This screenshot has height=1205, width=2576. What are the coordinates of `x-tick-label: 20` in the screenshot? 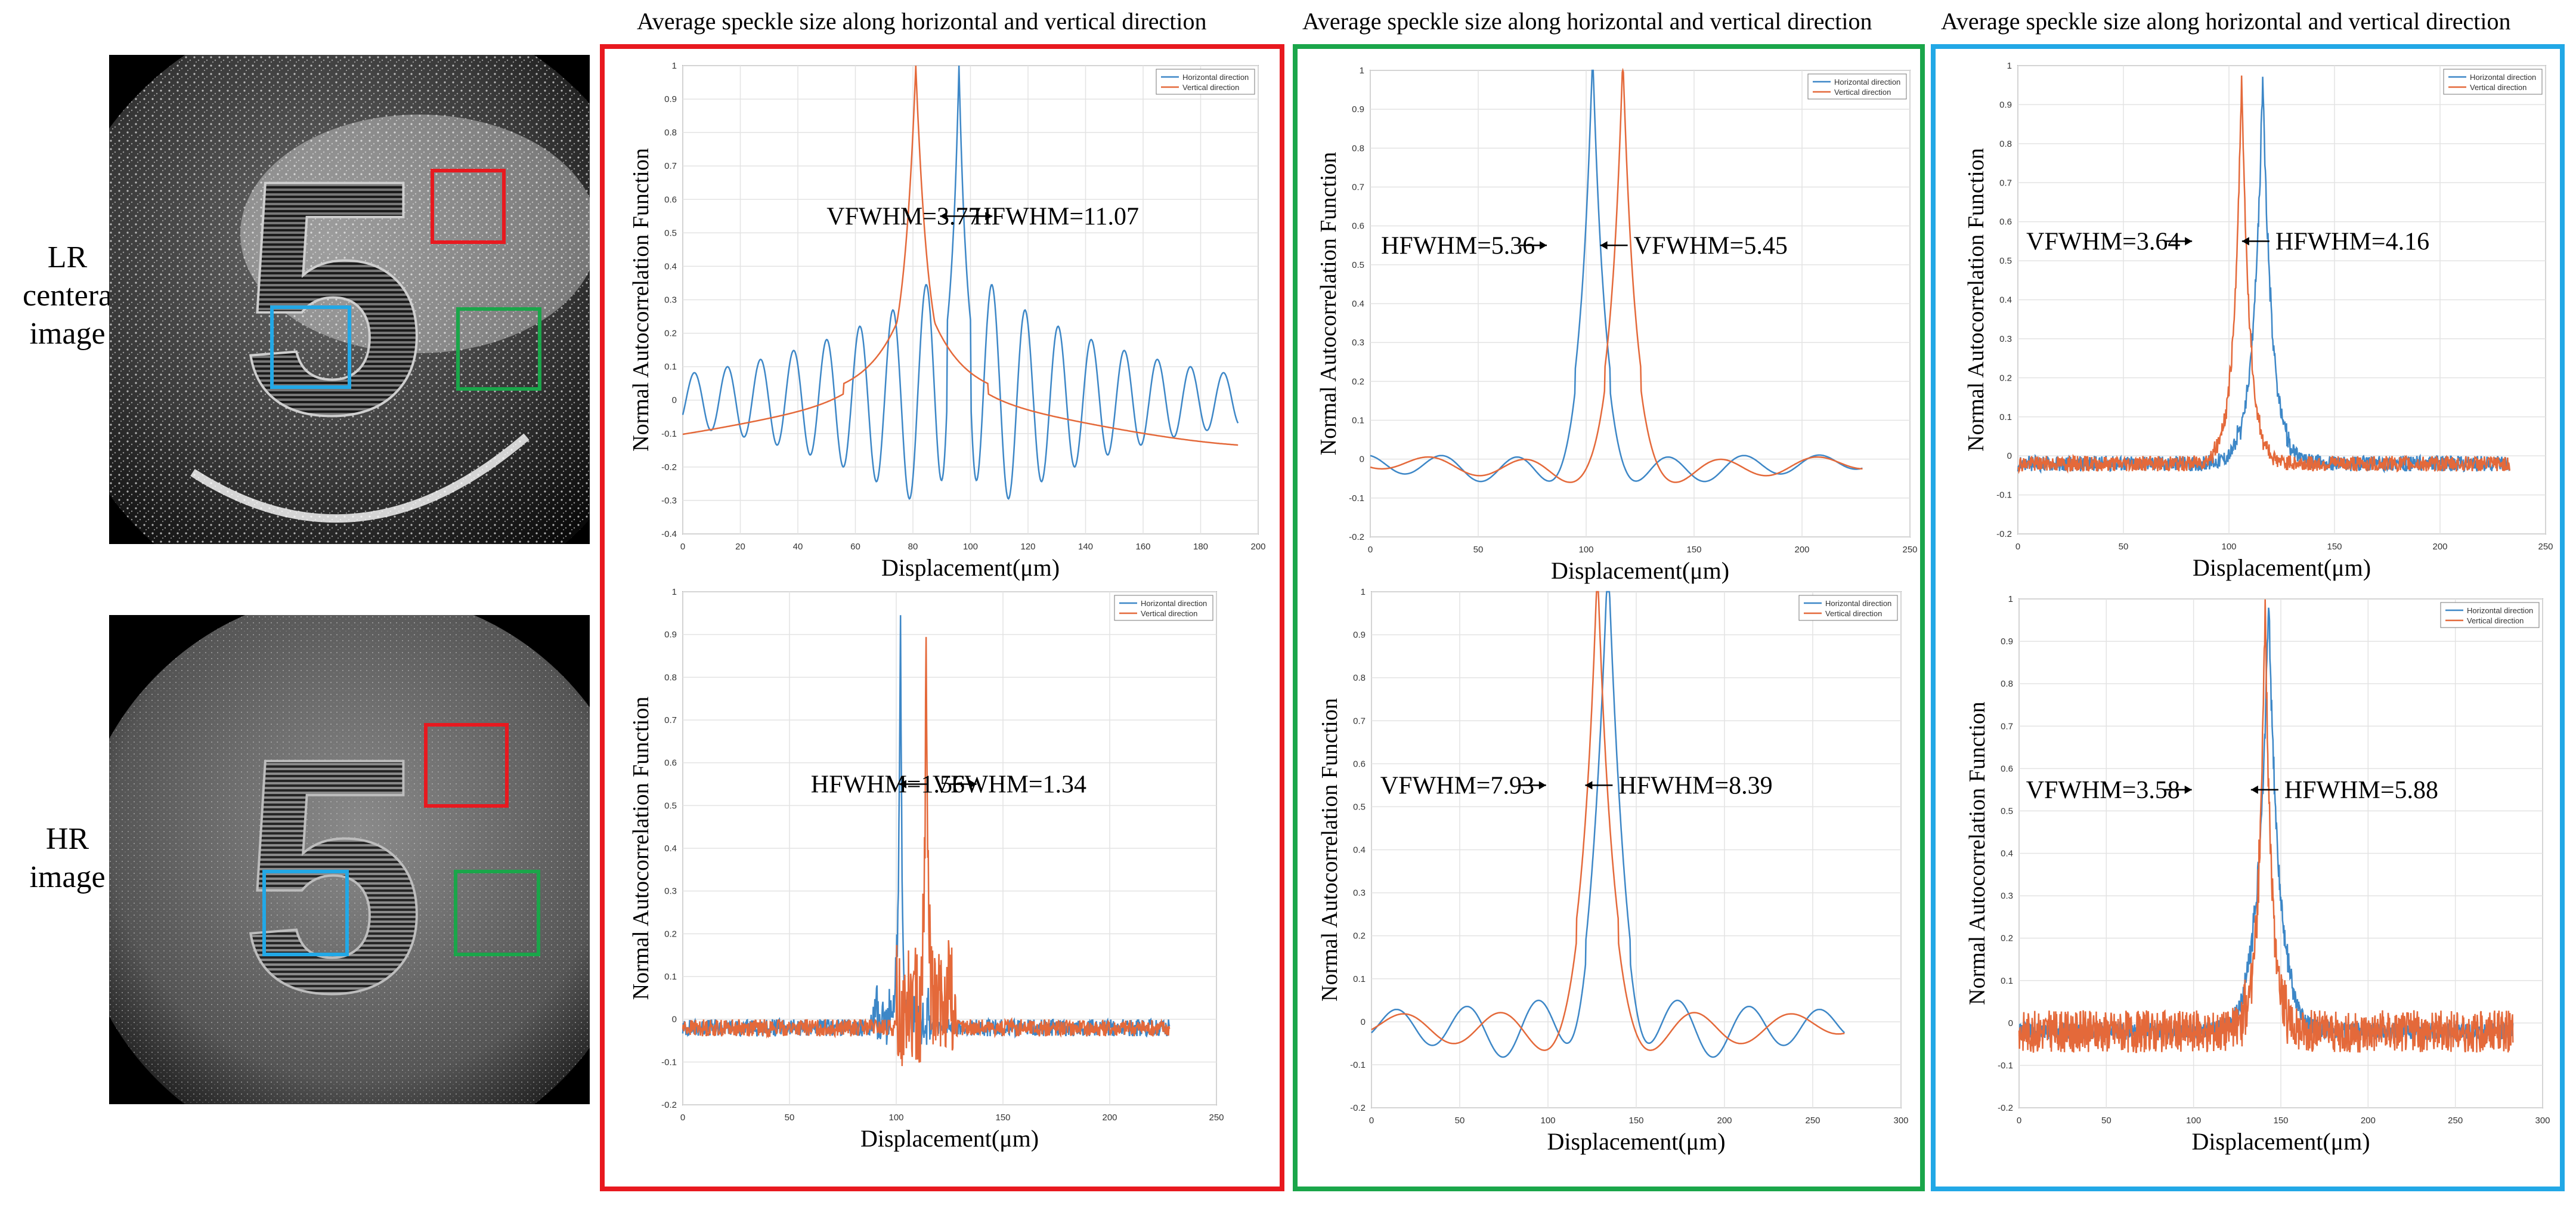 It's located at (740, 547).